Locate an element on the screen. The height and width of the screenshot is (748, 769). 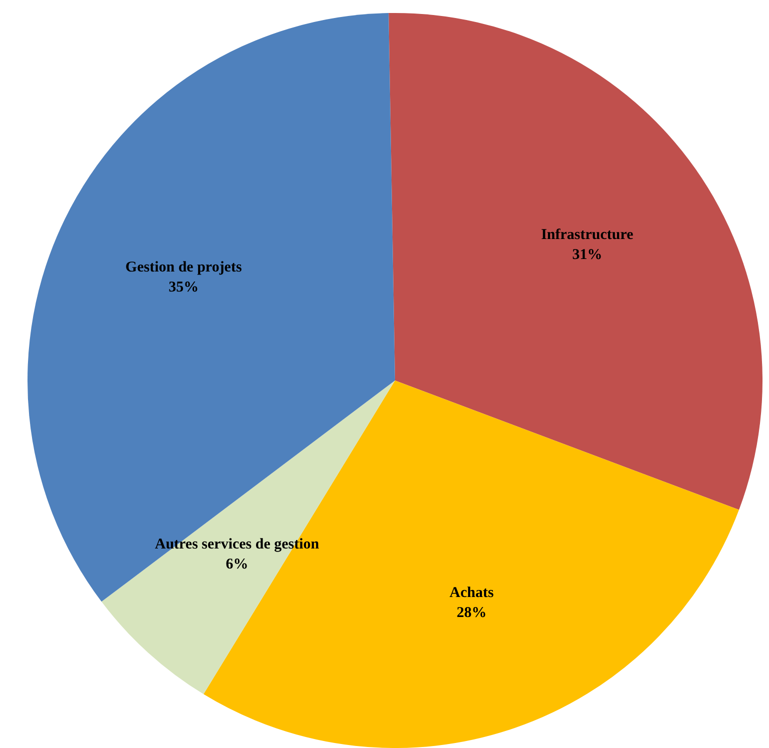
data-label: 6% is located at coordinates (237, 564).